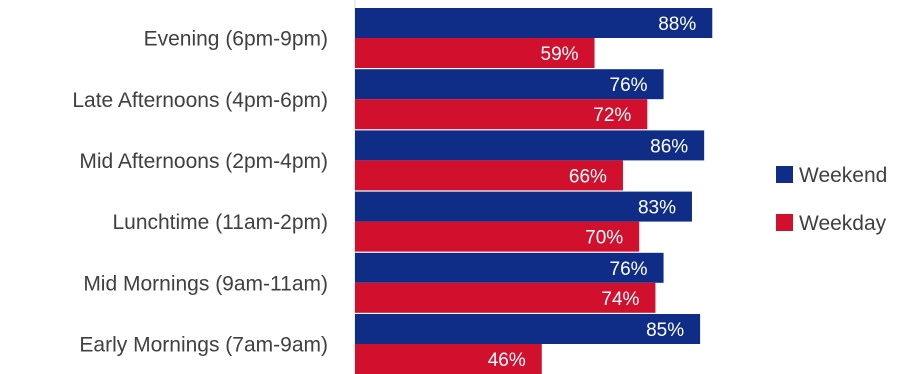 The width and height of the screenshot is (909, 374). I want to click on legend-swatch-weekday, so click(784, 222).